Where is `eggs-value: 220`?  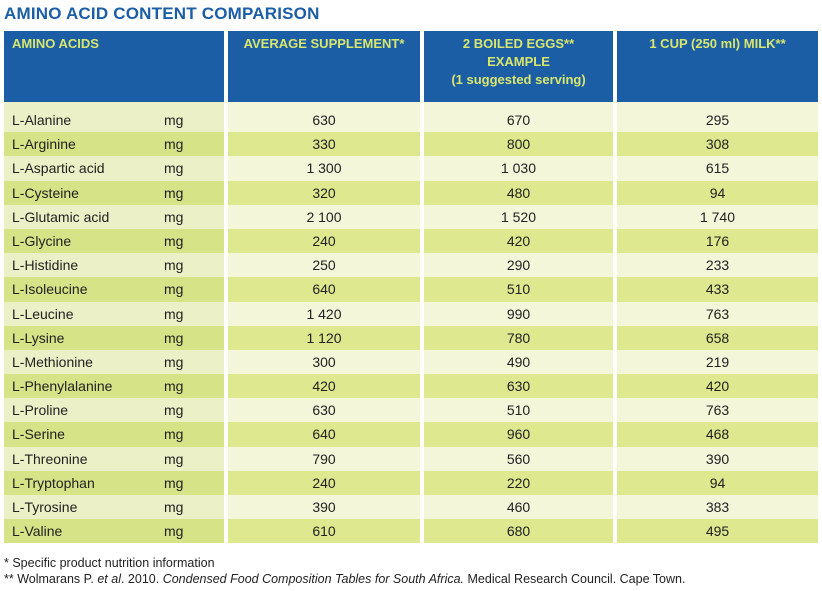
eggs-value: 220 is located at coordinates (518, 482).